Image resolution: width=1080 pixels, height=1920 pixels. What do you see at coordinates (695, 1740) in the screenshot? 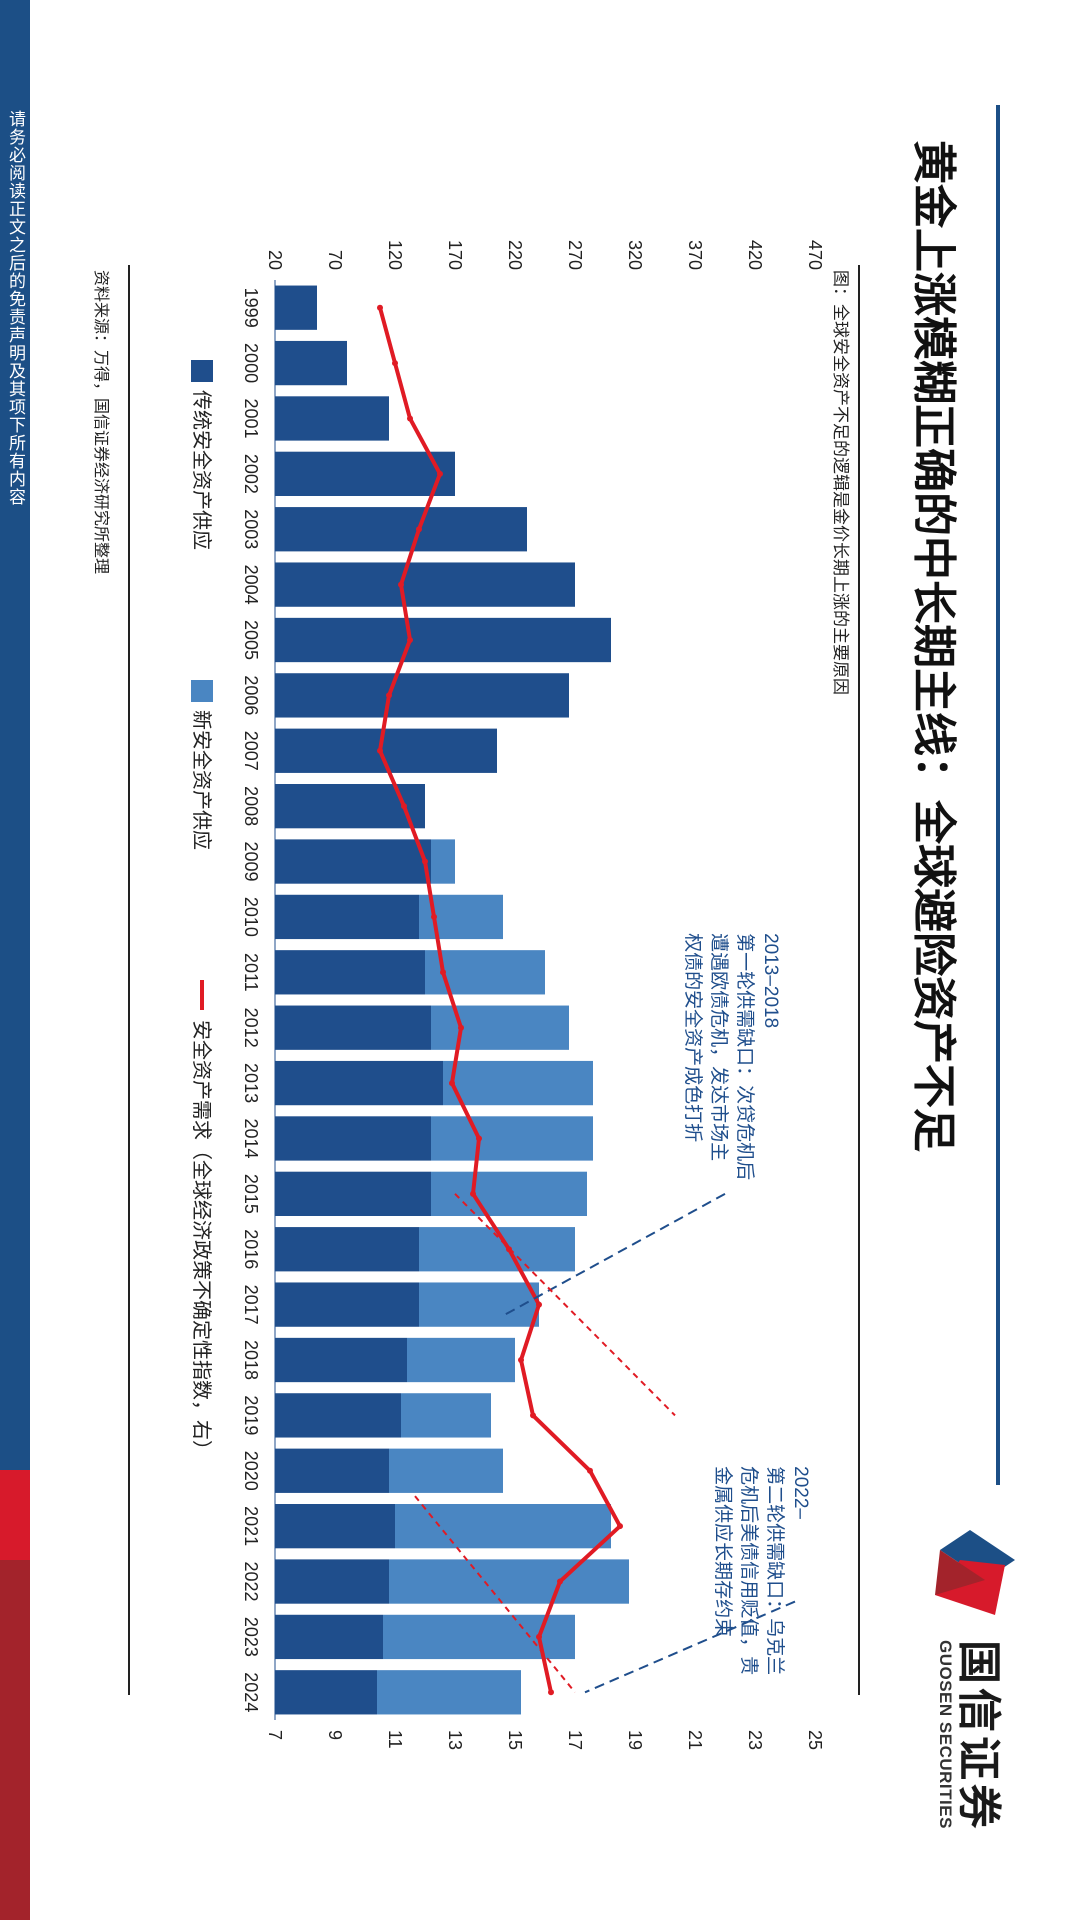
I see `right-axis-tick-label: 21` at bounding box center [695, 1740].